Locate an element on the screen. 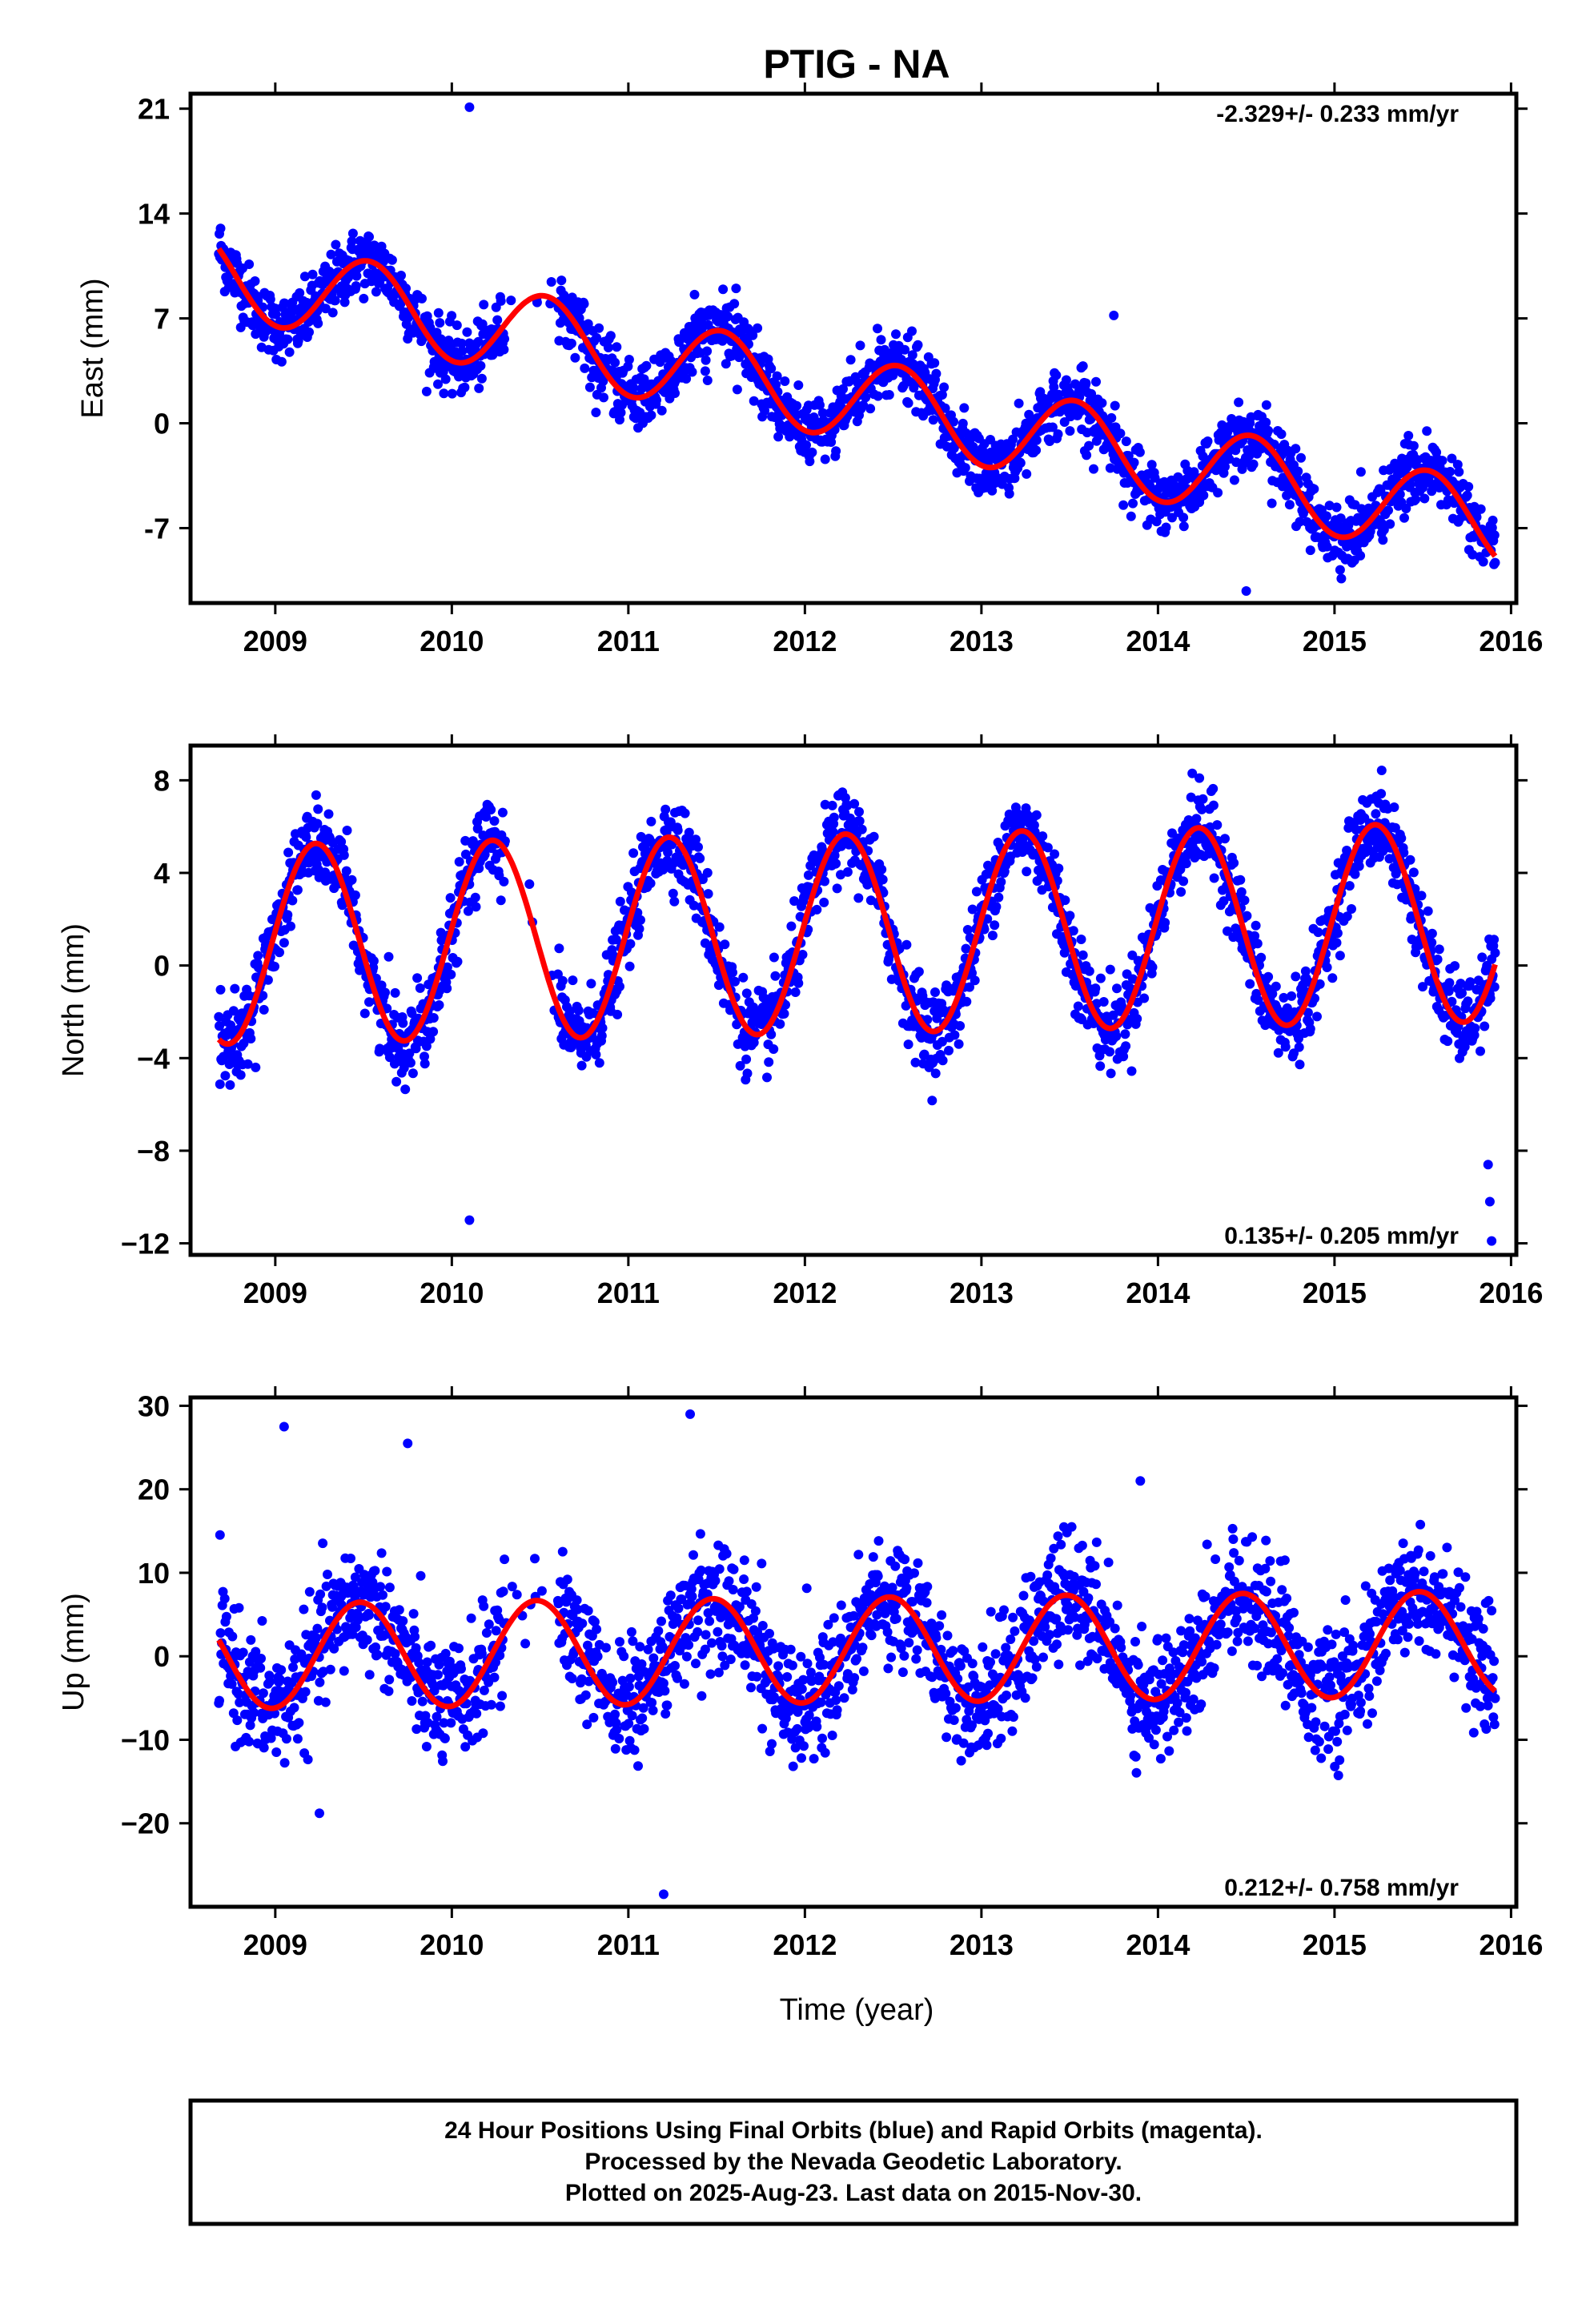  x-tick-label: 2012 is located at coordinates (805, 641).